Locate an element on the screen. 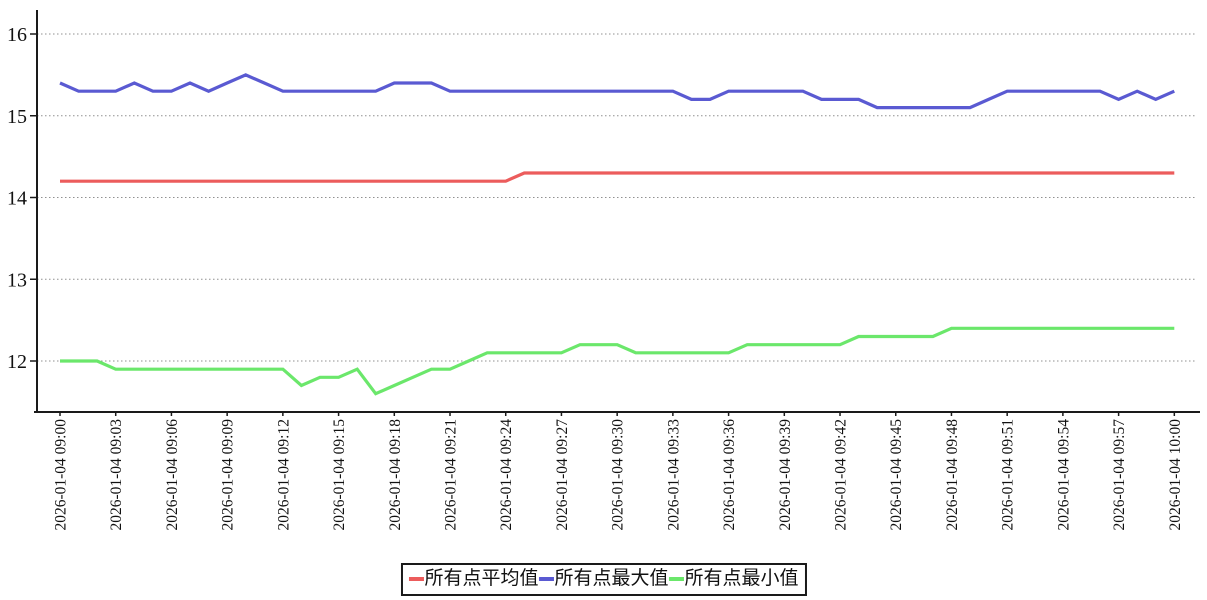 This screenshot has width=1207, height=600. legend-label-max: 所有点最大值 is located at coordinates (611, 578).